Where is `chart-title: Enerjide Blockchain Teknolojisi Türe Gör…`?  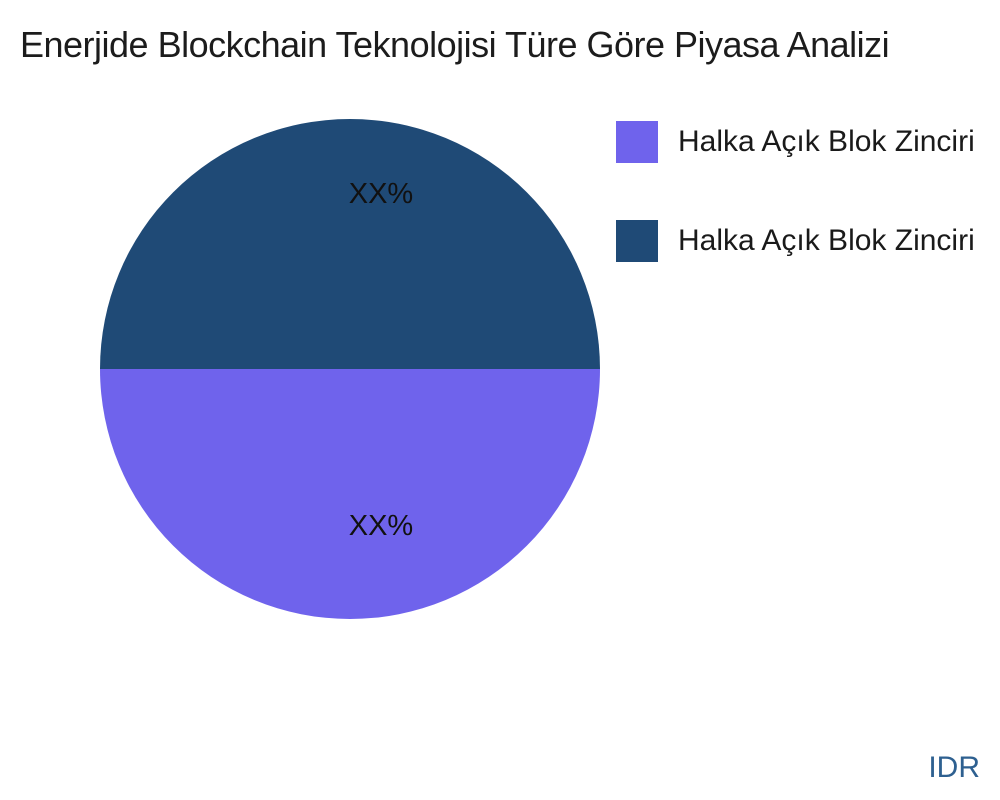
chart-title: Enerjide Blockchain Teknolojisi Türe Gör… is located at coordinates (455, 44).